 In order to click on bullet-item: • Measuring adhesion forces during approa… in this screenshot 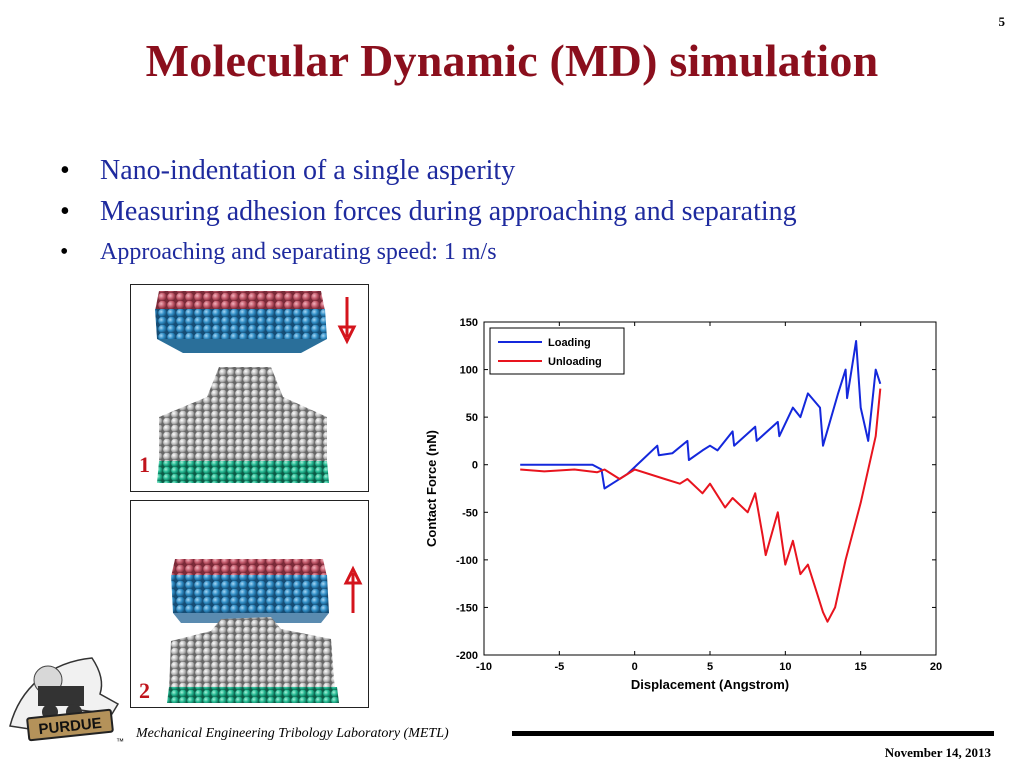, I will do `click(428, 211)`.